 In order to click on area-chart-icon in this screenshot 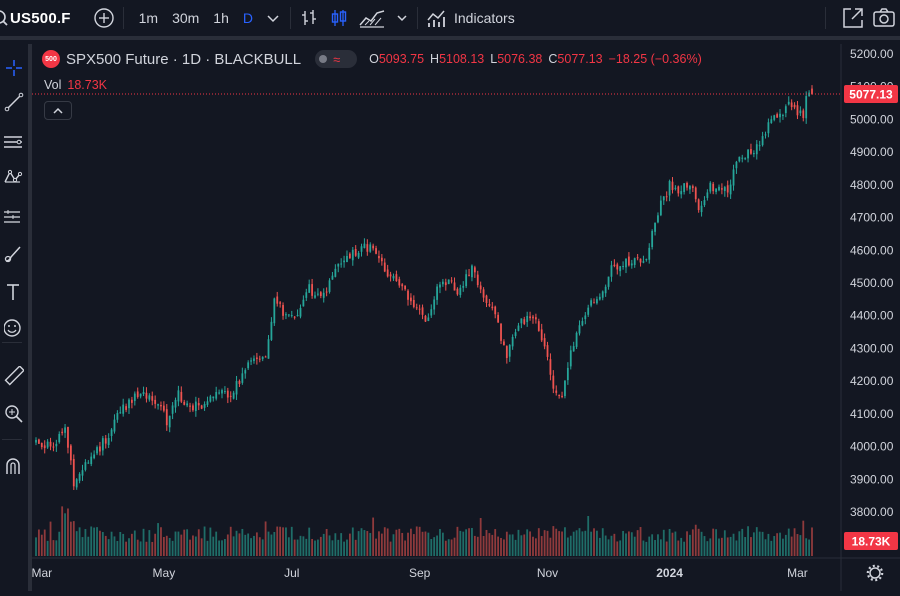, I will do `click(372, 18)`.